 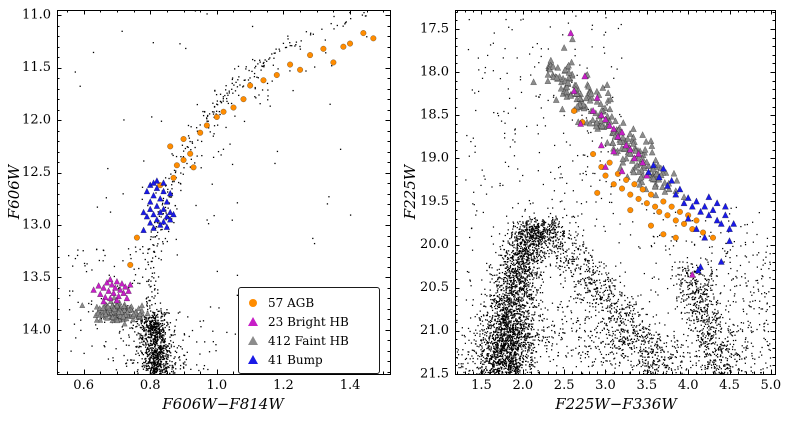 I want to click on legend-entry: 23 Bright HB, so click(x=311, y=321).